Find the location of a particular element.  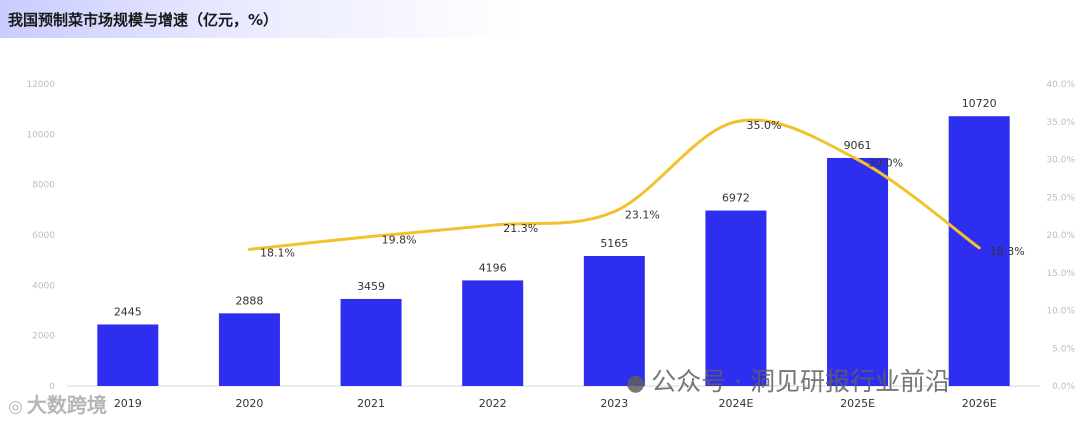

x-tick-label: 2026E is located at coordinates (979, 403).